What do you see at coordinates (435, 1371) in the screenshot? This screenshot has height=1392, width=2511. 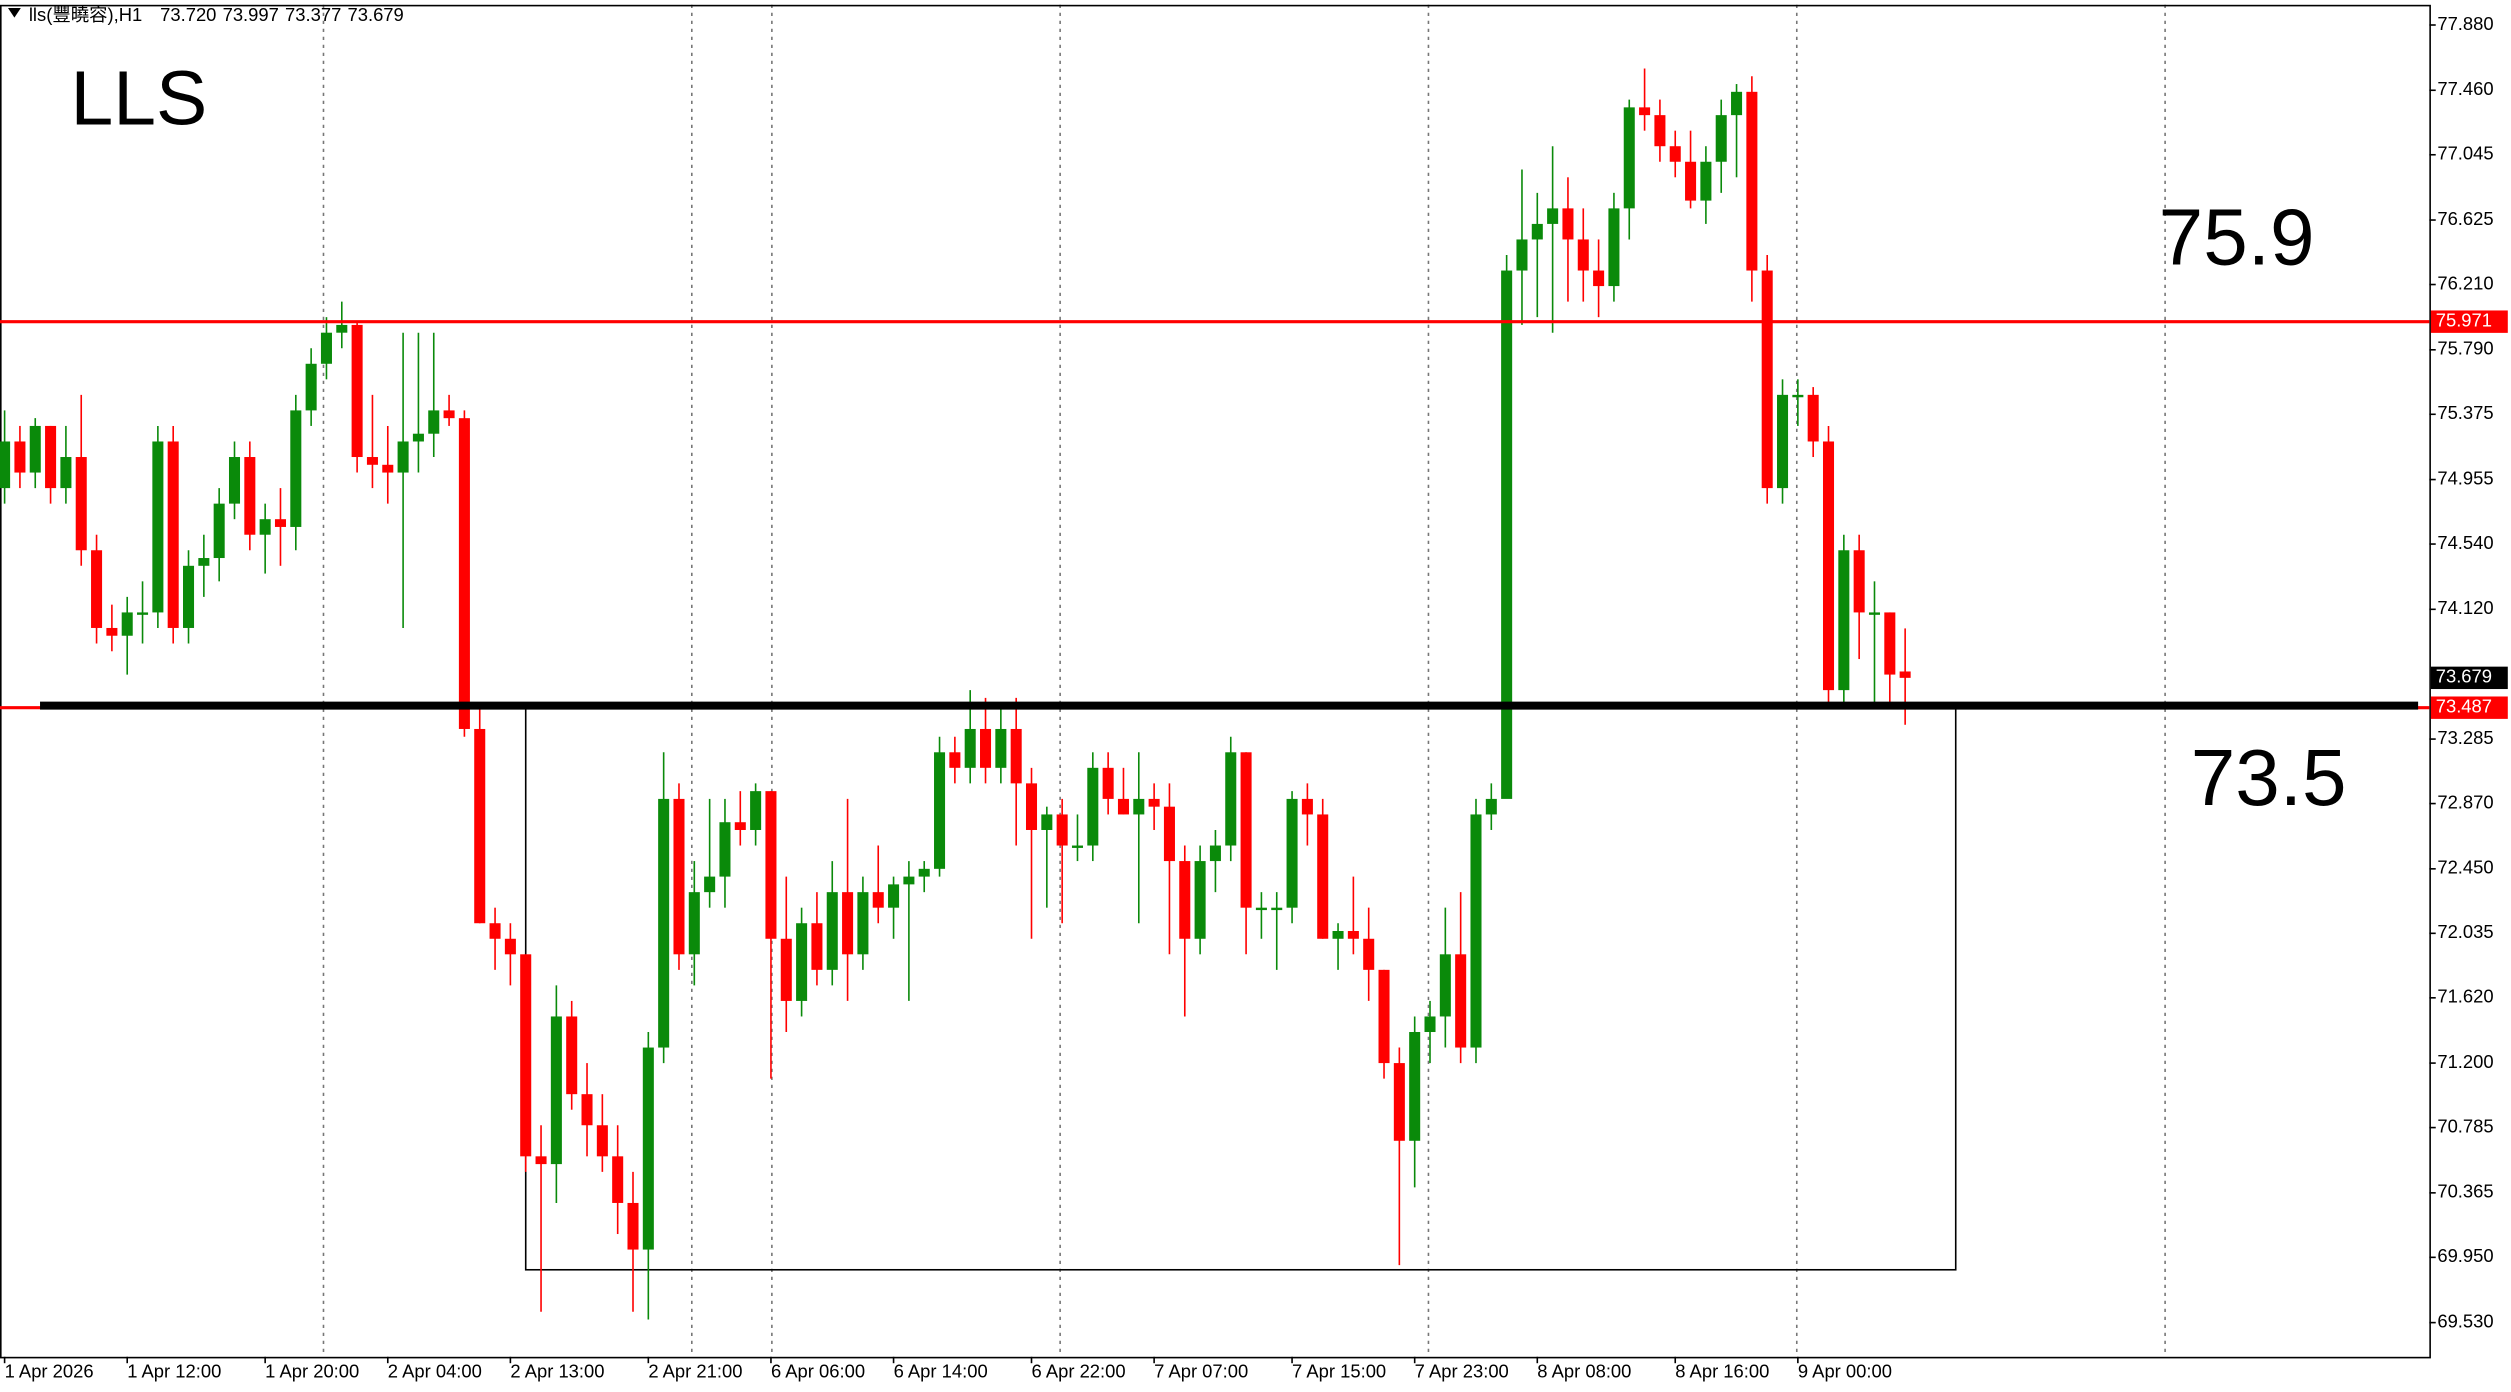 I see `x-tick-label: 2 Apr 04:00` at bounding box center [435, 1371].